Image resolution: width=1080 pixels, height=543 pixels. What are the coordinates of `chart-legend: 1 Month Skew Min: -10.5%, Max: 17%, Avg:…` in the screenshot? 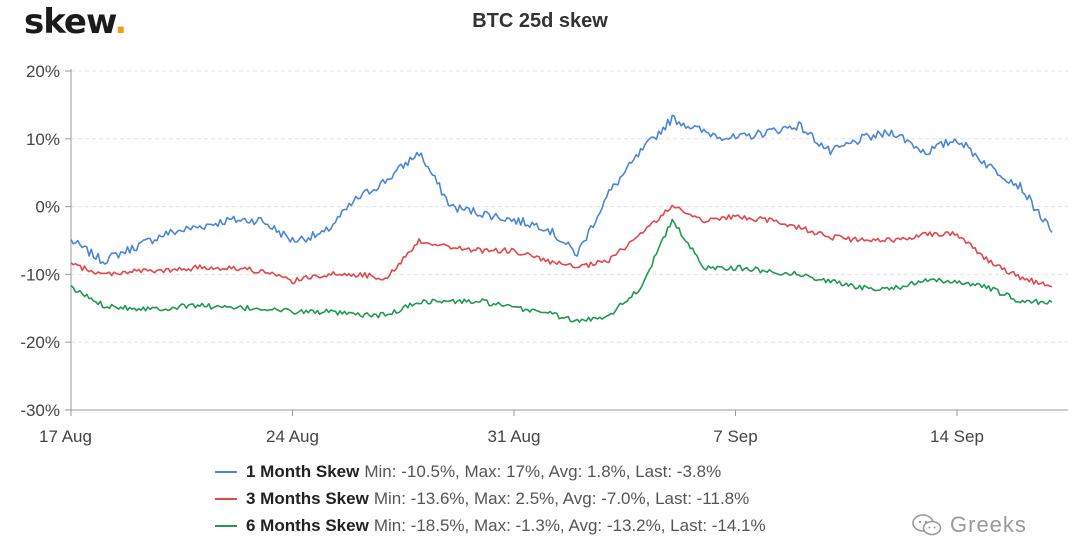 It's located at (490, 498).